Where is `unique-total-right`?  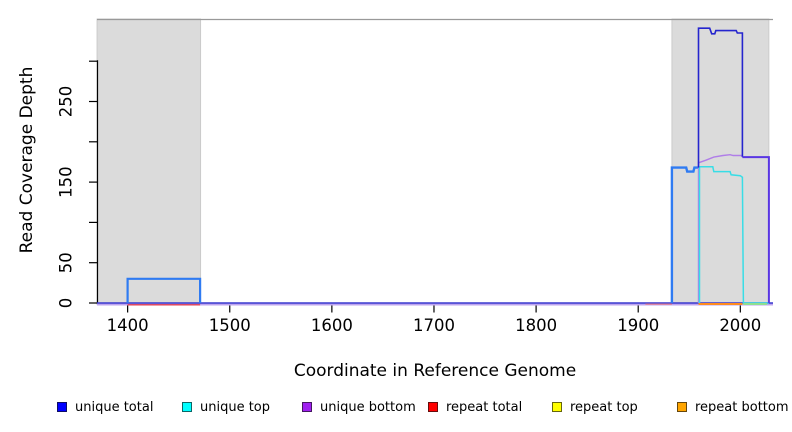 unique-total-right is located at coordinates (756, 229).